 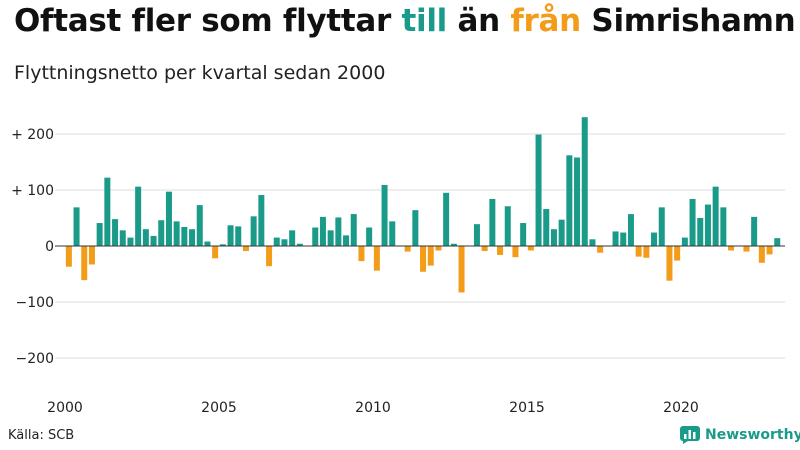 I want to click on x-tick-label: 2000, so click(x=65, y=408).